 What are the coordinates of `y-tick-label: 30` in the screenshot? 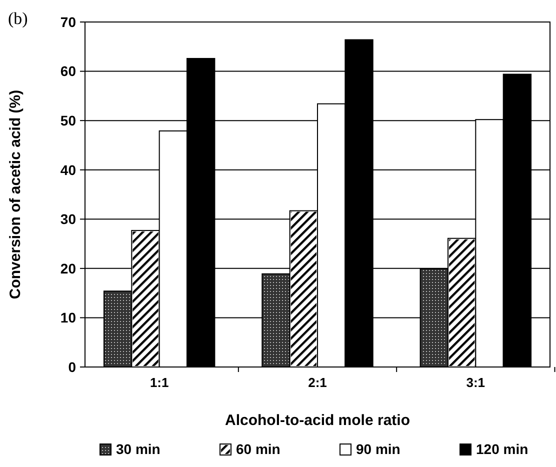 It's located at (68, 219).